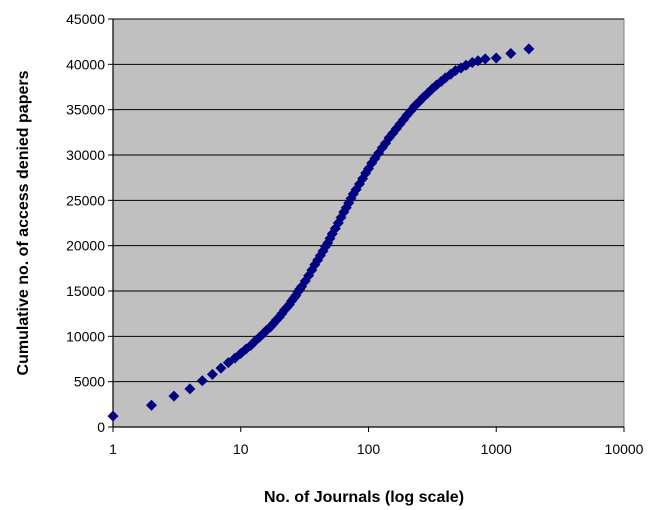 Image resolution: width=659 pixels, height=510 pixels. What do you see at coordinates (85, 19) in the screenshot?
I see `y-tick-label: 45000` at bounding box center [85, 19].